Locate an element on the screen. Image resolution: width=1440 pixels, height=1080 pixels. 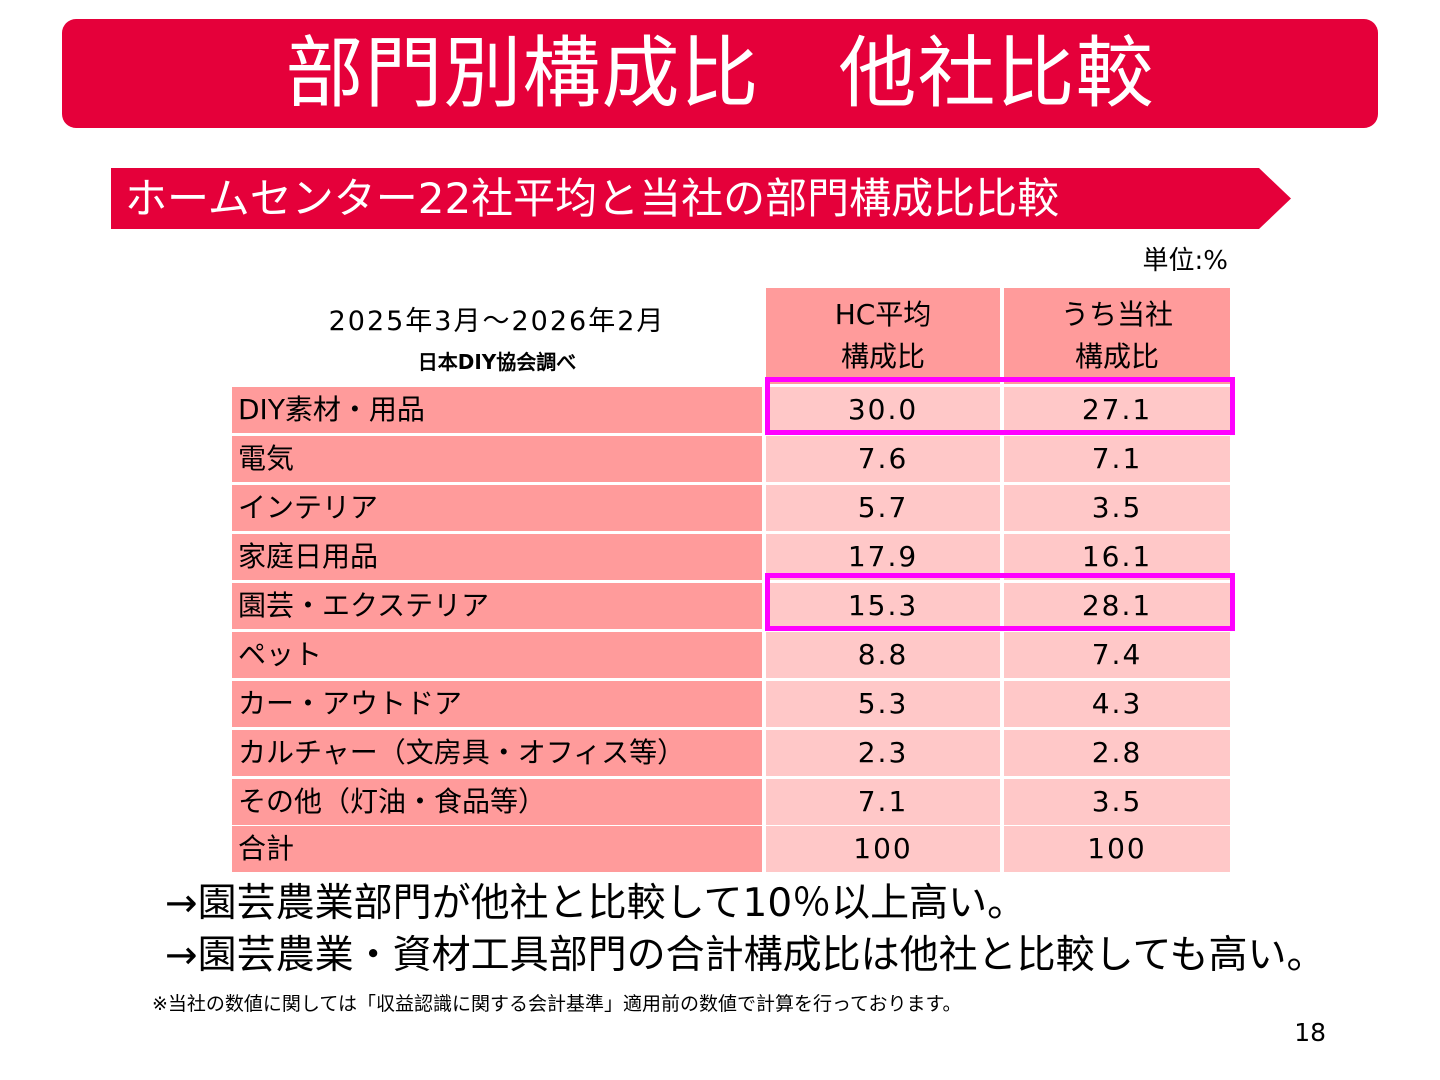
row-hc-value: 100 is located at coordinates (883, 849).